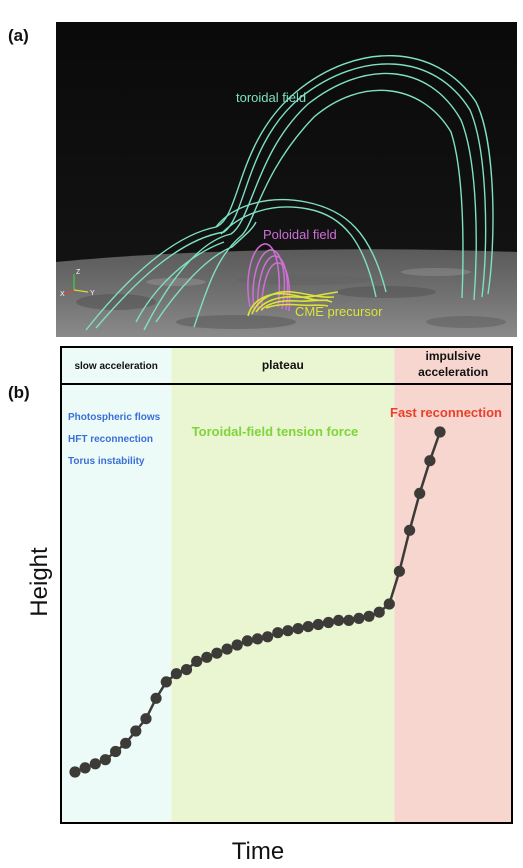 The image size is (523, 868). What do you see at coordinates (19, 392) in the screenshot?
I see `panel-b-label: (b)` at bounding box center [19, 392].